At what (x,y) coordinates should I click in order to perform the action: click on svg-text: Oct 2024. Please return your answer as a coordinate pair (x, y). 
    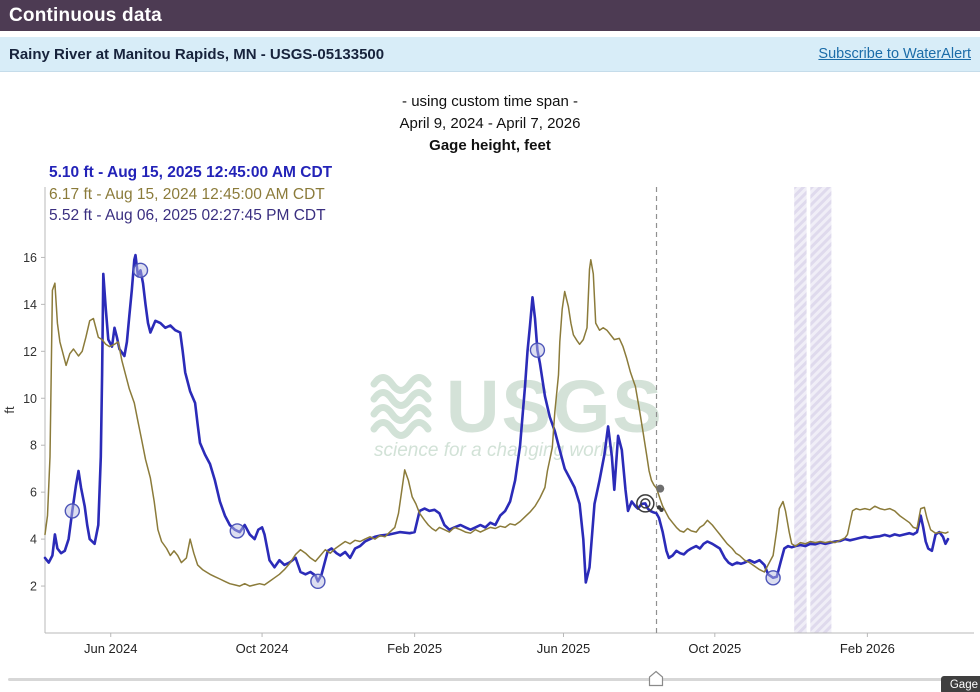
    Looking at the image, I should click on (262, 648).